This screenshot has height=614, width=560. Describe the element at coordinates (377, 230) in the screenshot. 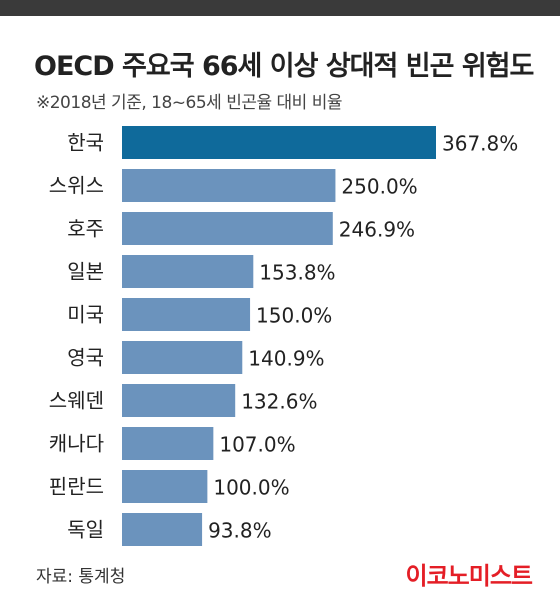

I see `value-label: 246.9%` at that location.